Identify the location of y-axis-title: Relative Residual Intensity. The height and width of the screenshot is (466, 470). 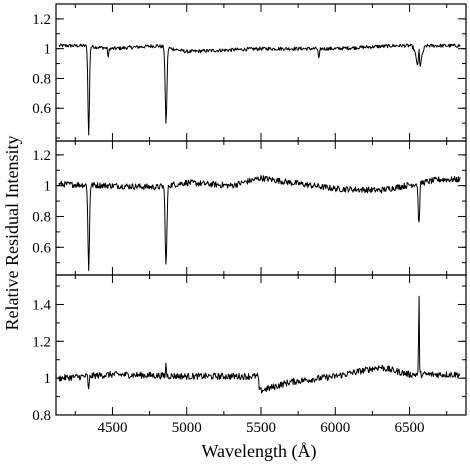
(12, 233).